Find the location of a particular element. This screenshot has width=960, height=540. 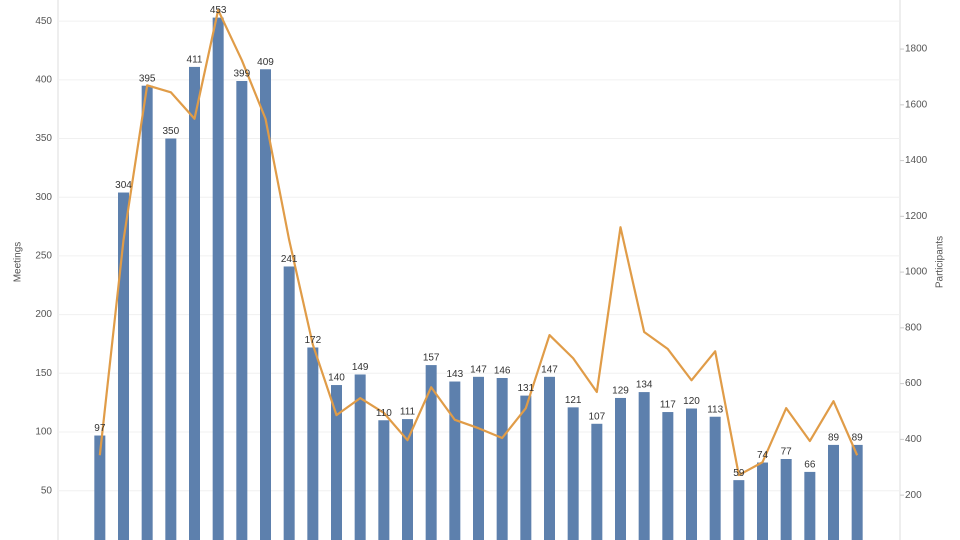

y2-tick-label: 200 is located at coordinates (913, 495).